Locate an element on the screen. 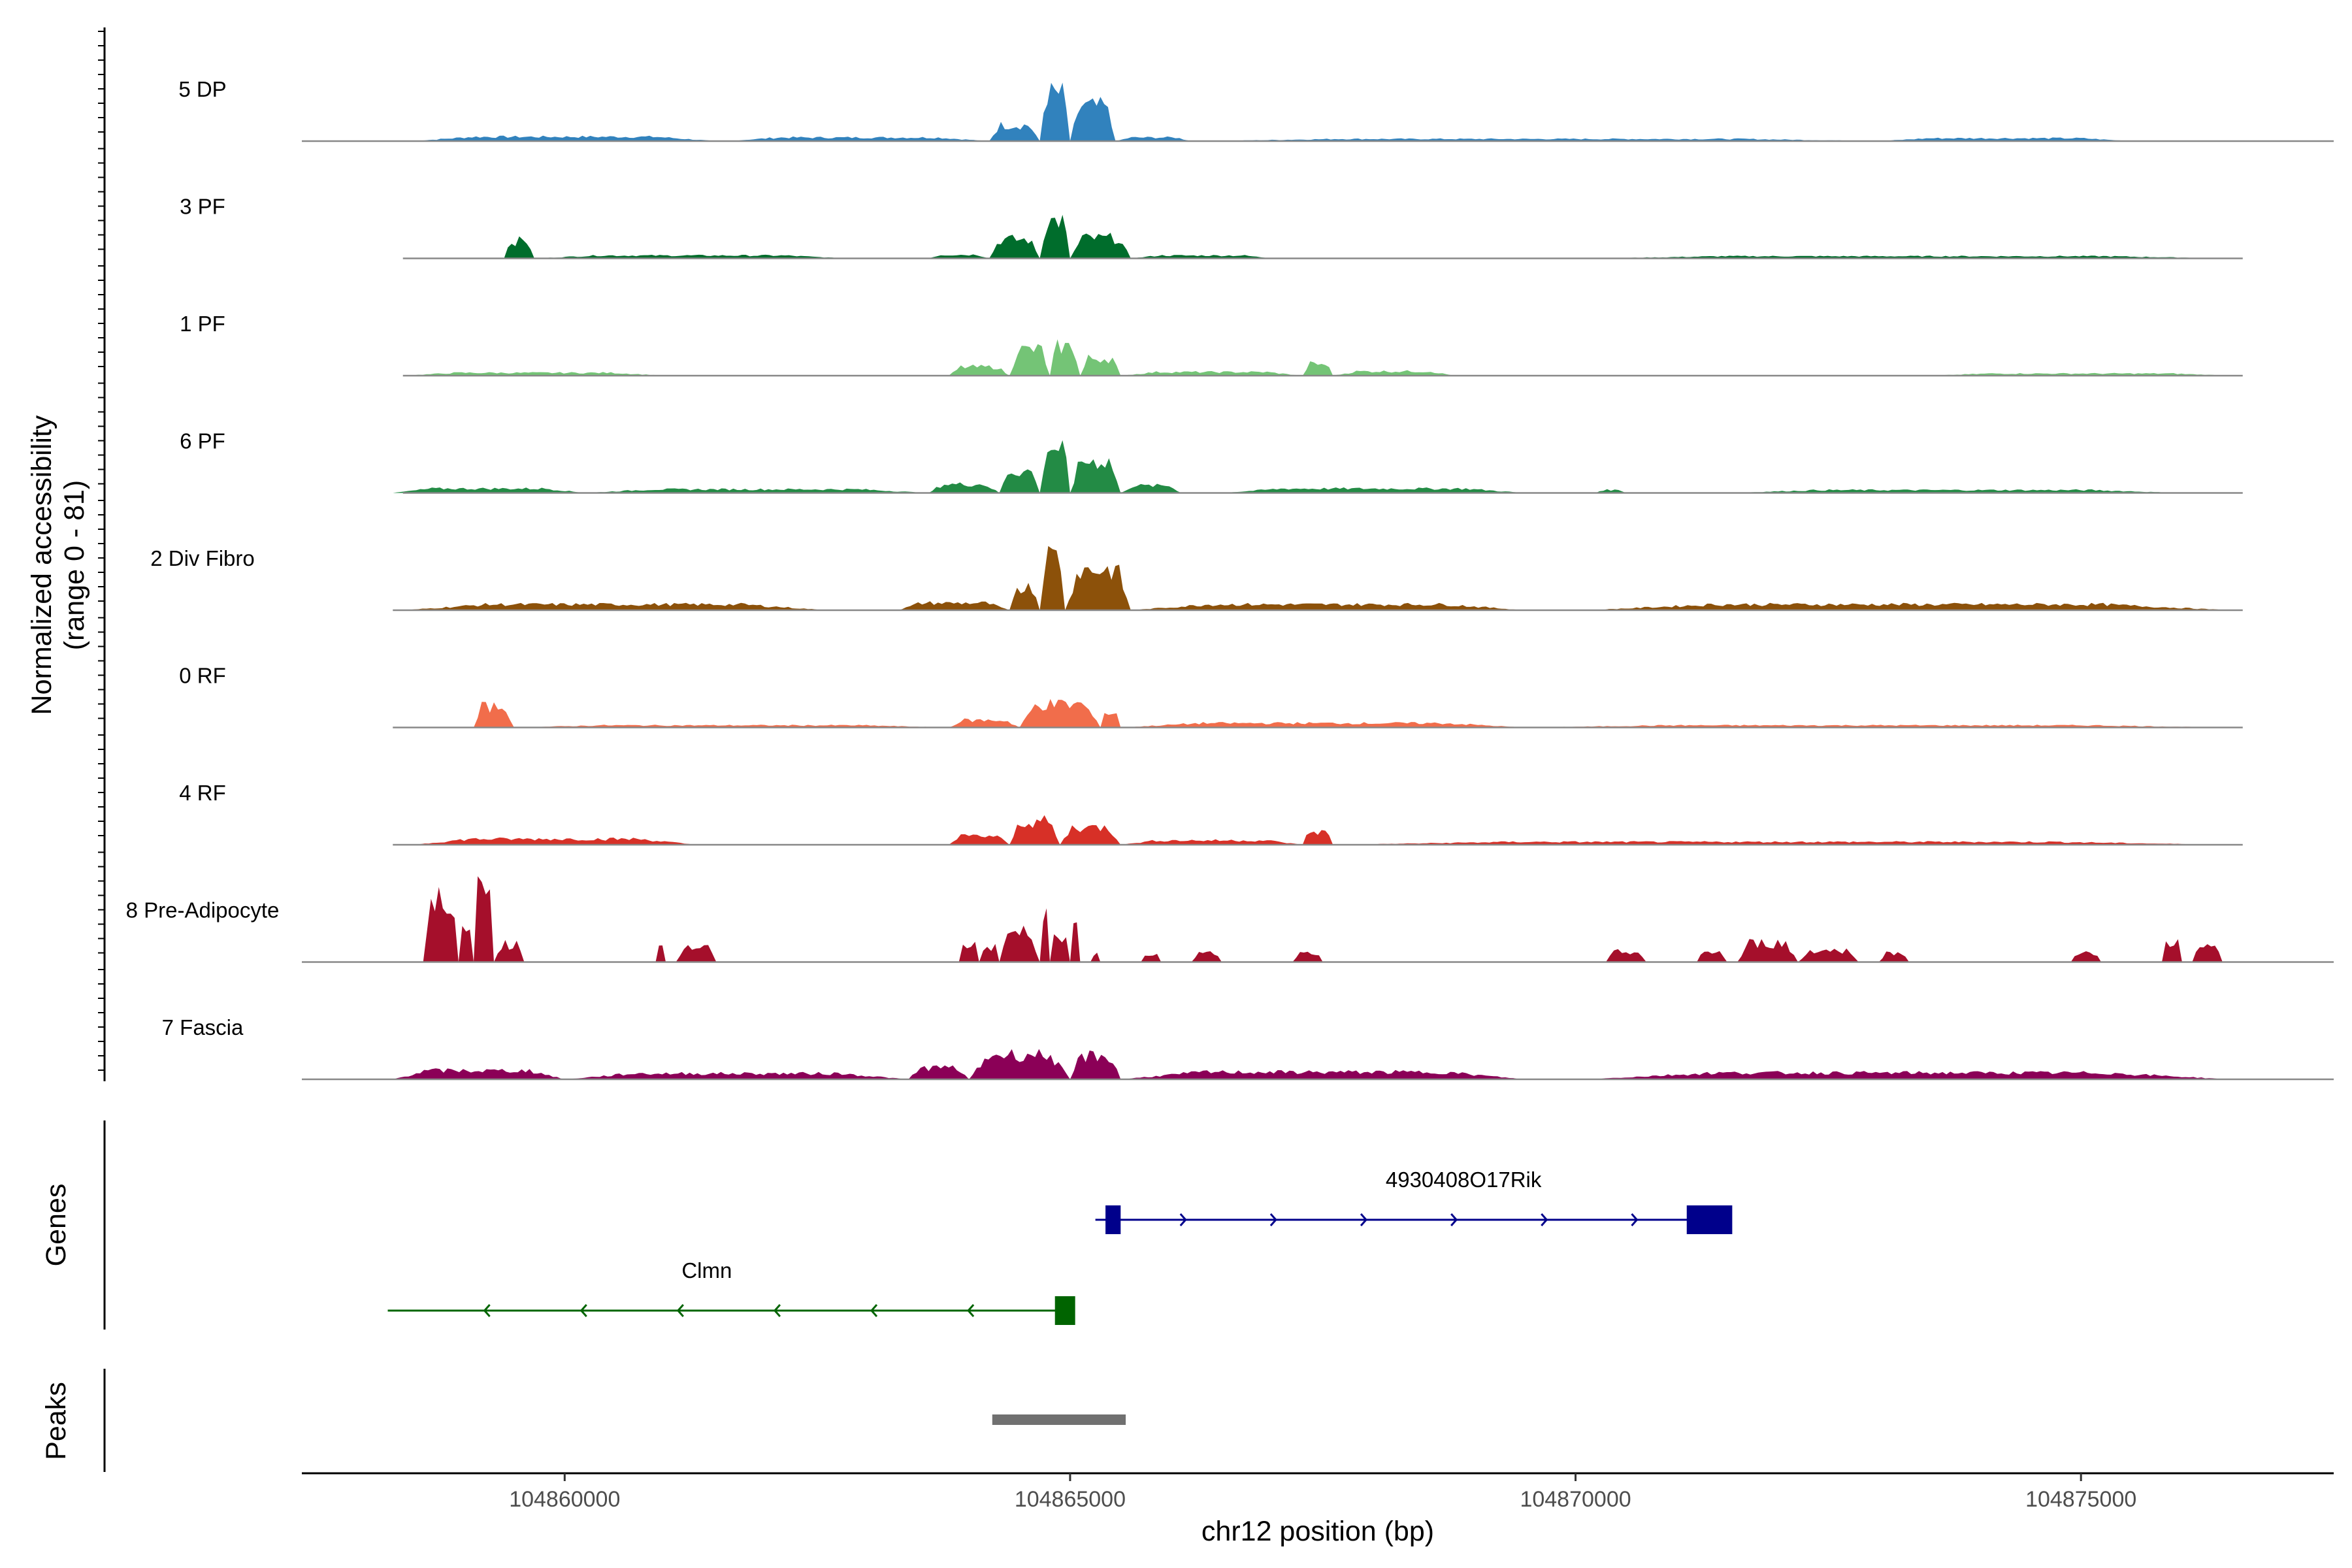 This screenshot has width=2352, height=1568. gene-4930408o17rik: 4930408O17Rik is located at coordinates (1414, 1201).